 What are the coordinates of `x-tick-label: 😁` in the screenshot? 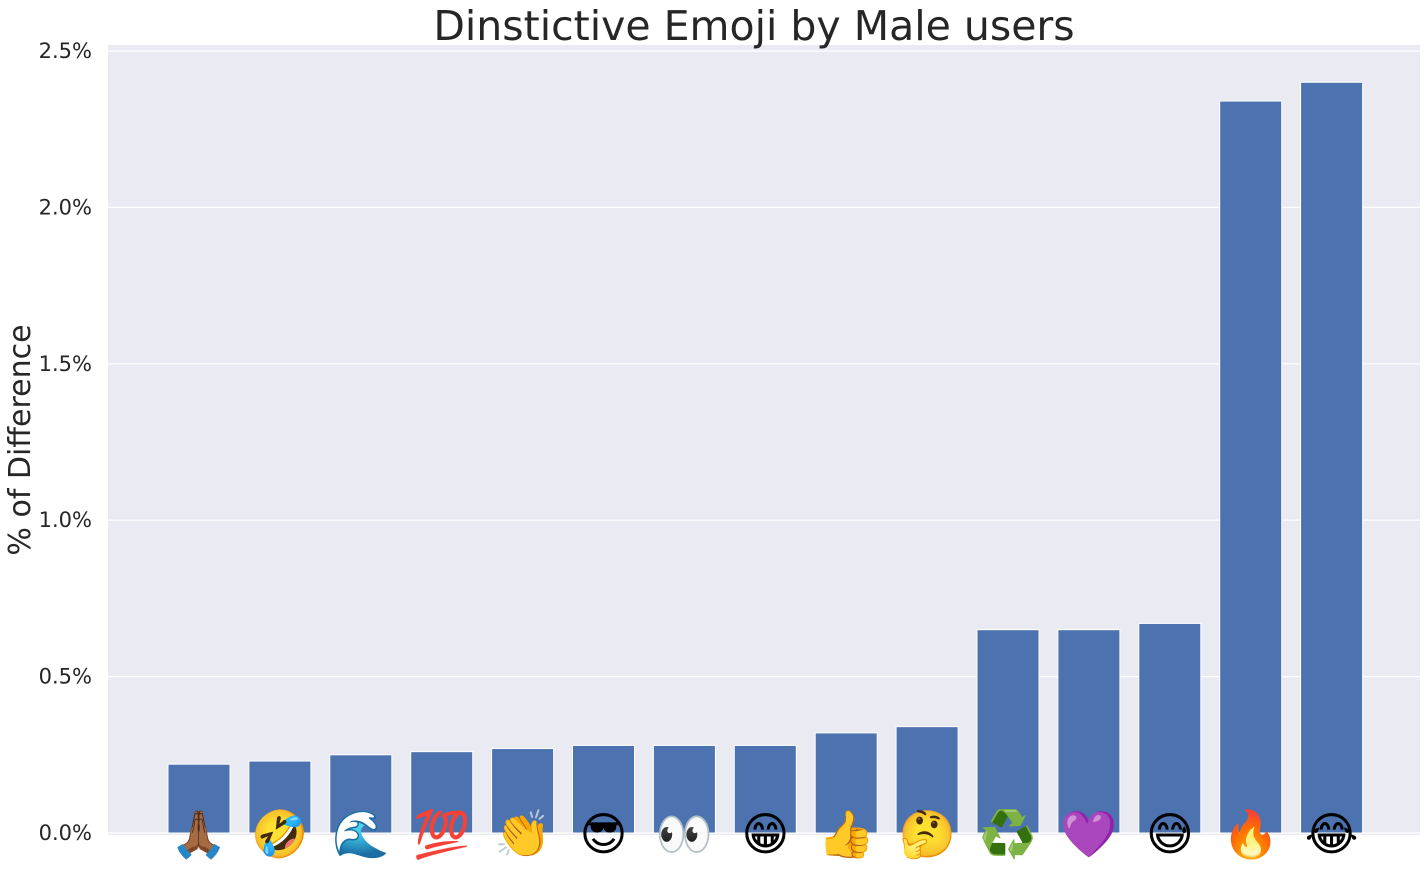 It's located at (765, 834).